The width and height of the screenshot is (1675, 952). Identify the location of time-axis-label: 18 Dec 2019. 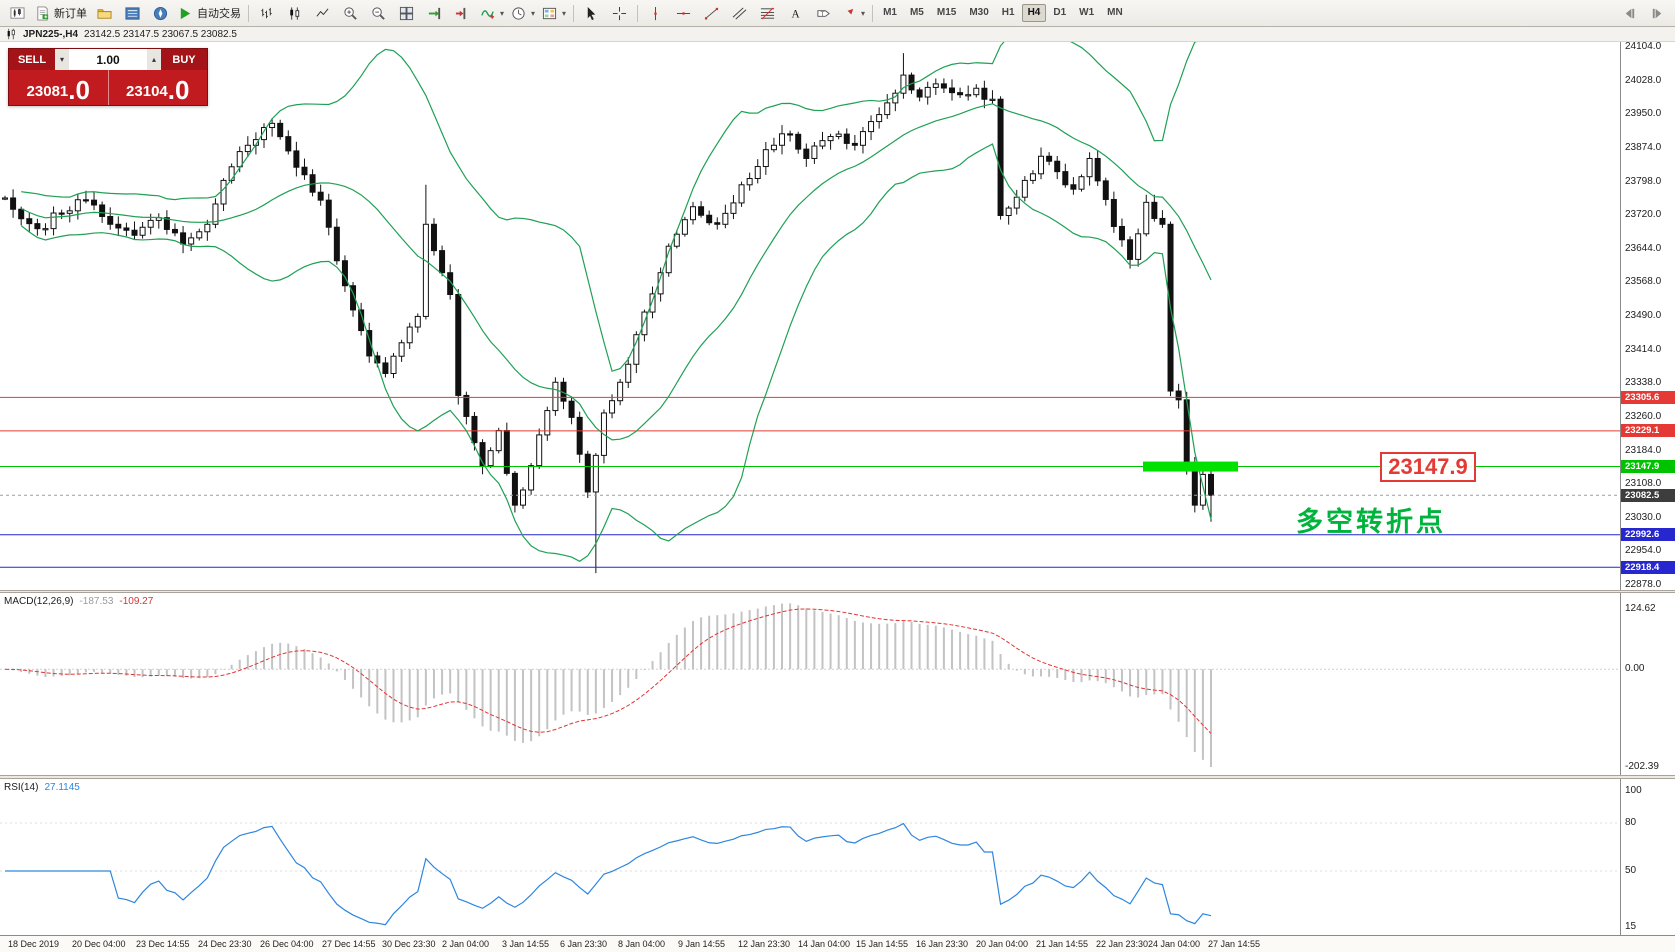
(34, 944).